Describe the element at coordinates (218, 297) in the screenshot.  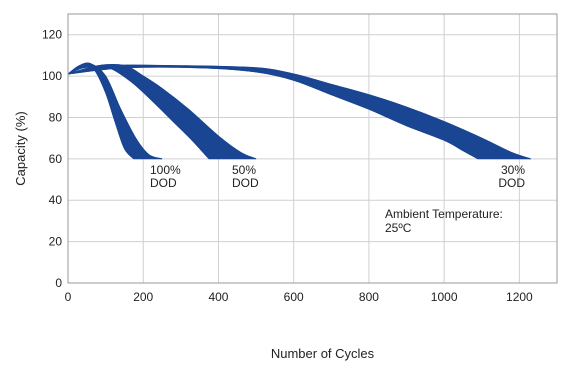
I see `x-tick-label: 400` at that location.